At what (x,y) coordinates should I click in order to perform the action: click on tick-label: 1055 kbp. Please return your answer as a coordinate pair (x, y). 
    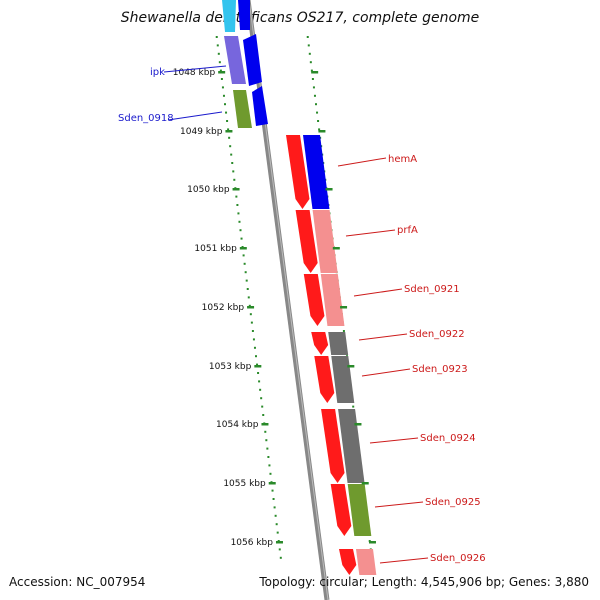
    Looking at the image, I should click on (244, 484).